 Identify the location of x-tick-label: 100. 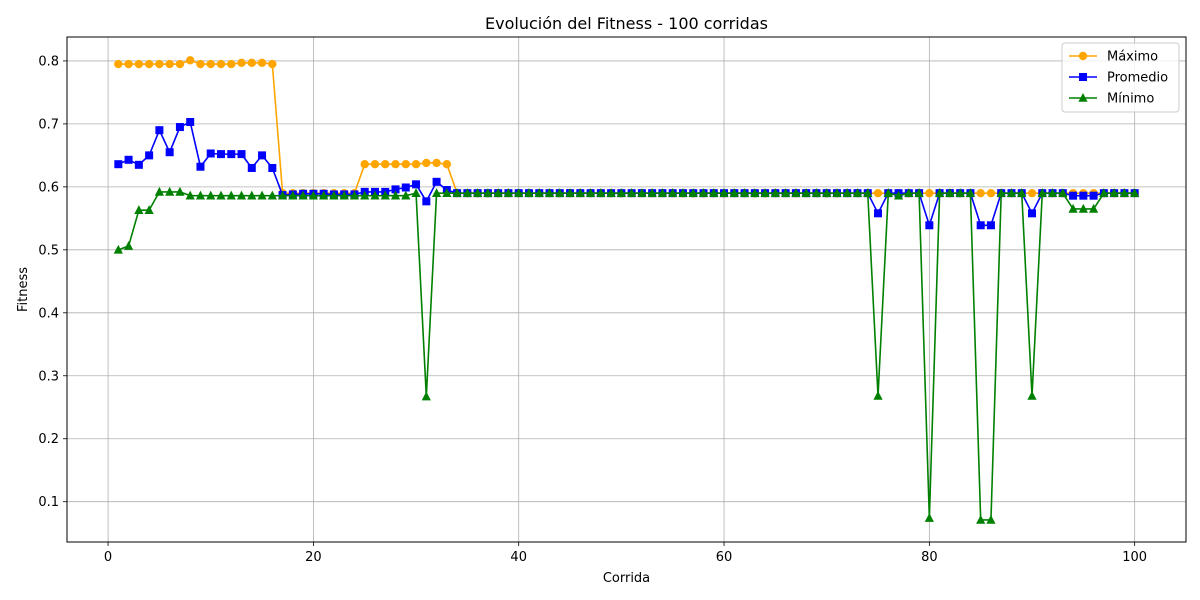
(1134, 557).